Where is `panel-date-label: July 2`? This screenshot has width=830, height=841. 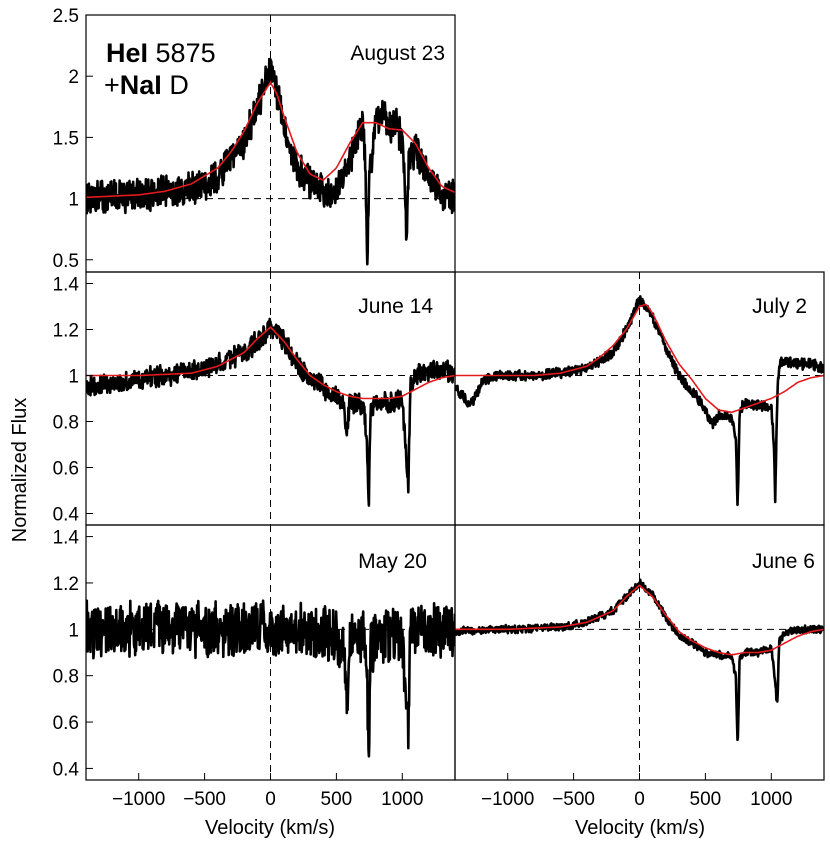 panel-date-label: July 2 is located at coordinates (779, 306).